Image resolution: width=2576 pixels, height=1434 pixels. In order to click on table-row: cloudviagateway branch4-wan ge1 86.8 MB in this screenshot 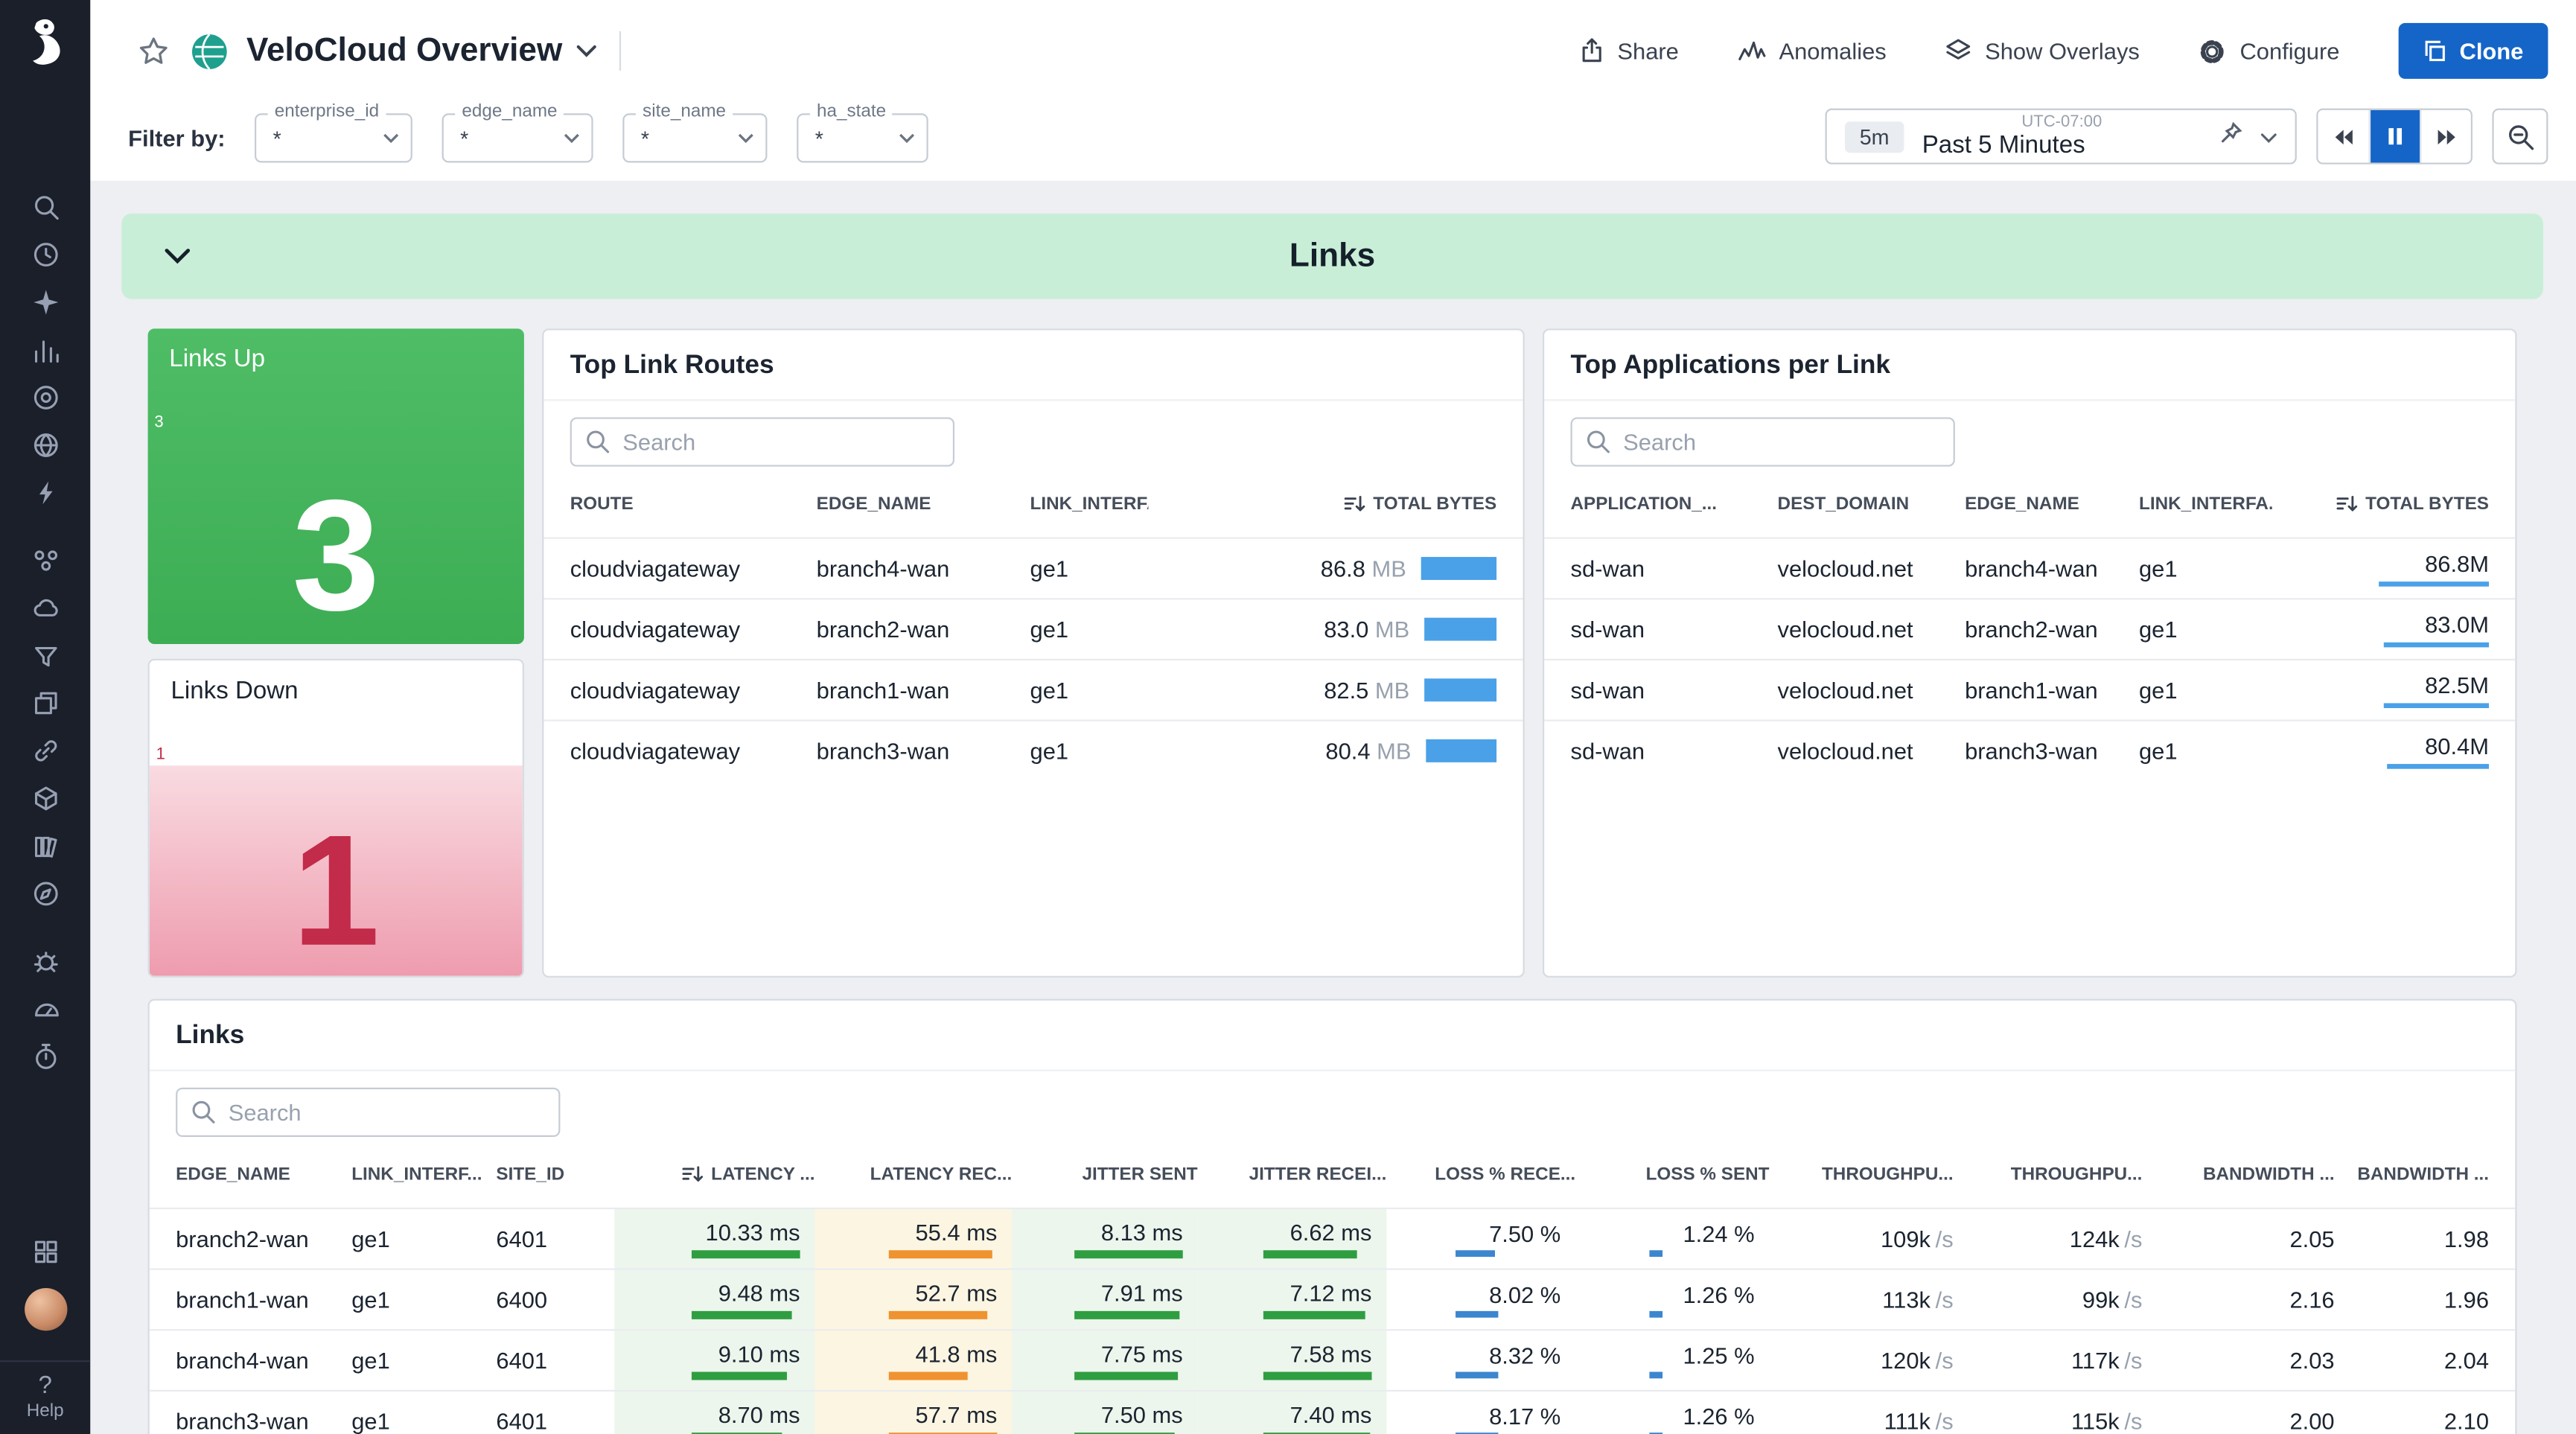, I will do `click(1033, 568)`.